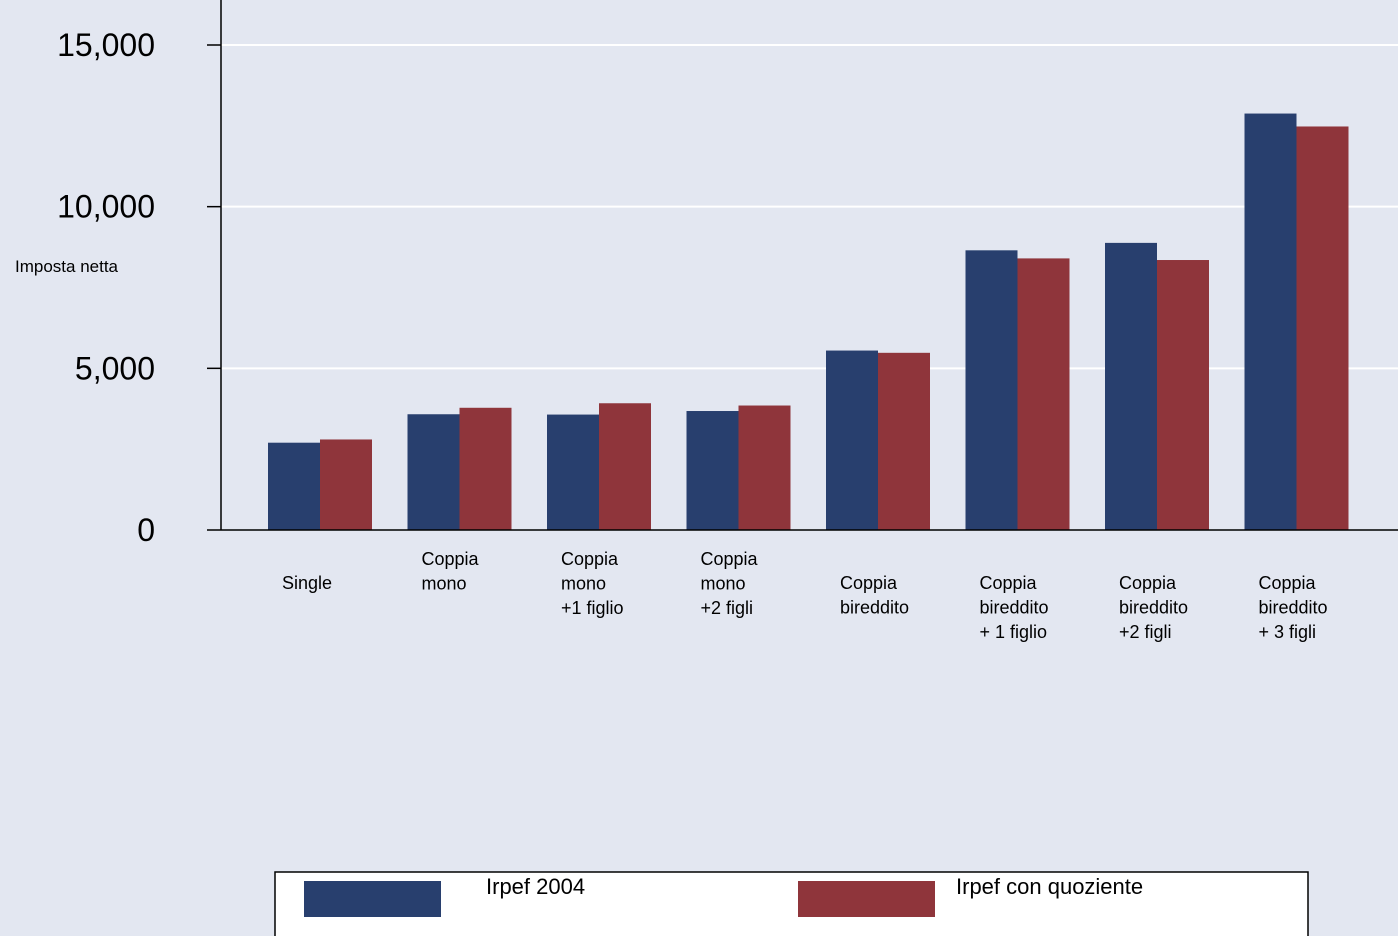  Describe the element at coordinates (139, 287) in the screenshot. I see `y-tick-labels: 0 5,000 10,000 15,000` at that location.